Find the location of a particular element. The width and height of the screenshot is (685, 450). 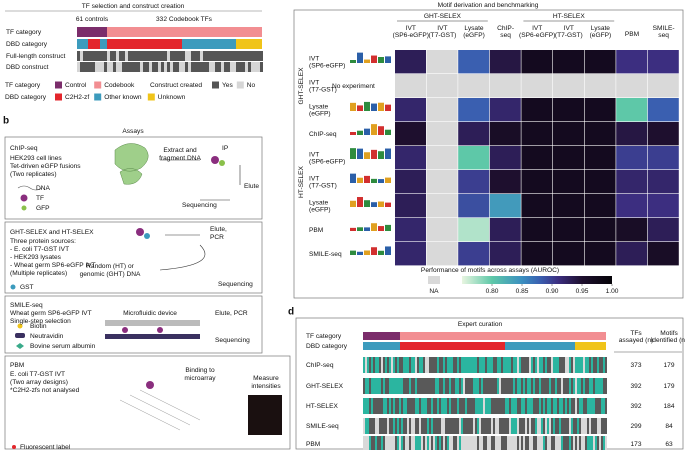

row-label: TF category is located at coordinates (324, 336).